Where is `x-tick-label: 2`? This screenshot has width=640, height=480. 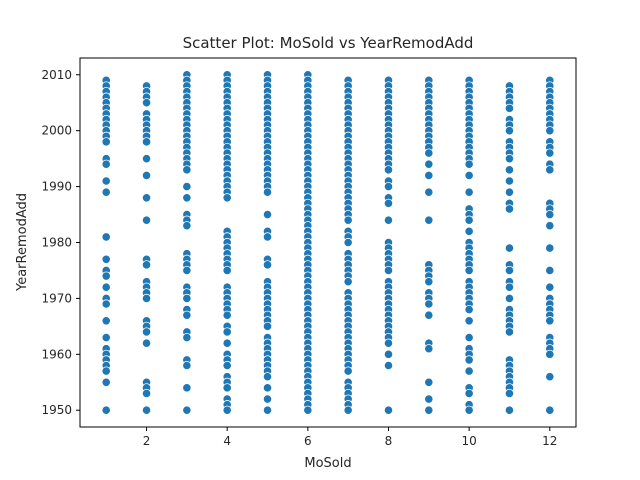
x-tick-label: 2 is located at coordinates (147, 441).